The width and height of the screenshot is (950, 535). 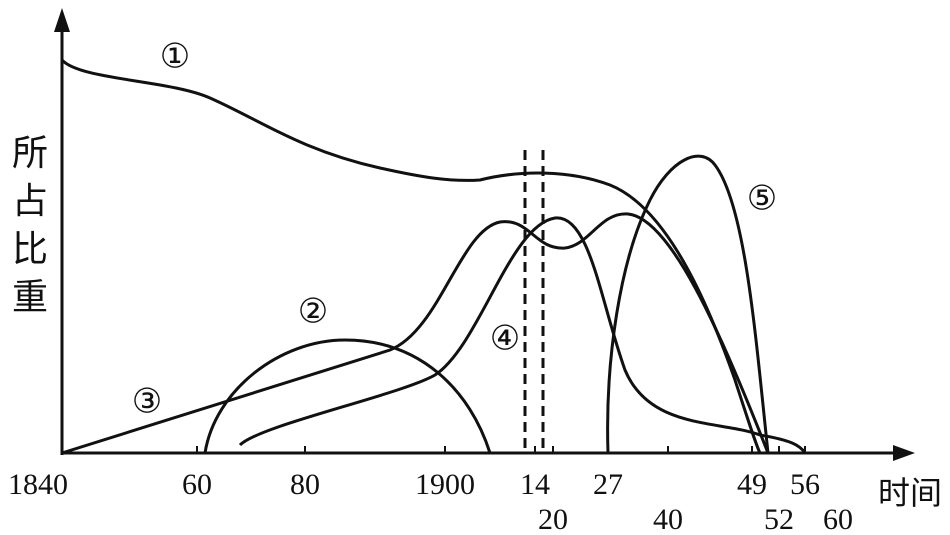 What do you see at coordinates (553, 519) in the screenshot?
I see `x-tick-label: 20` at bounding box center [553, 519].